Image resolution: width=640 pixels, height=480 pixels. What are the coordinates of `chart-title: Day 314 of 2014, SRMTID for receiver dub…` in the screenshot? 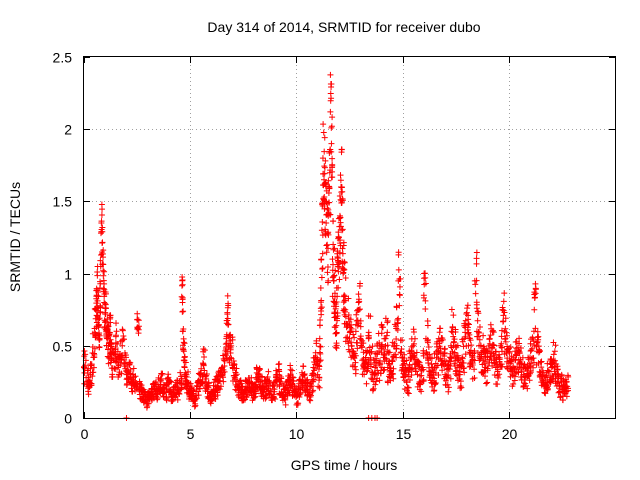 It's located at (343, 27).